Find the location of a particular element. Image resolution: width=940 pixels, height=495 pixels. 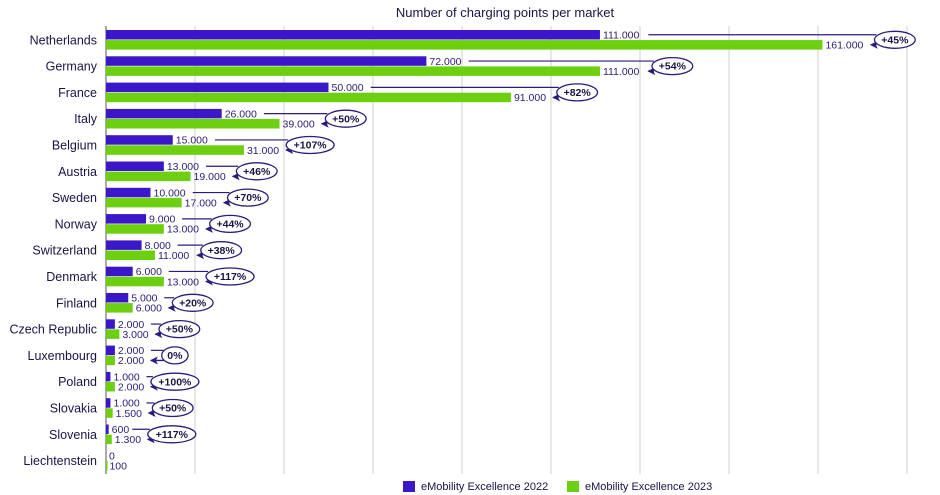

growth-label: +82% is located at coordinates (578, 93).